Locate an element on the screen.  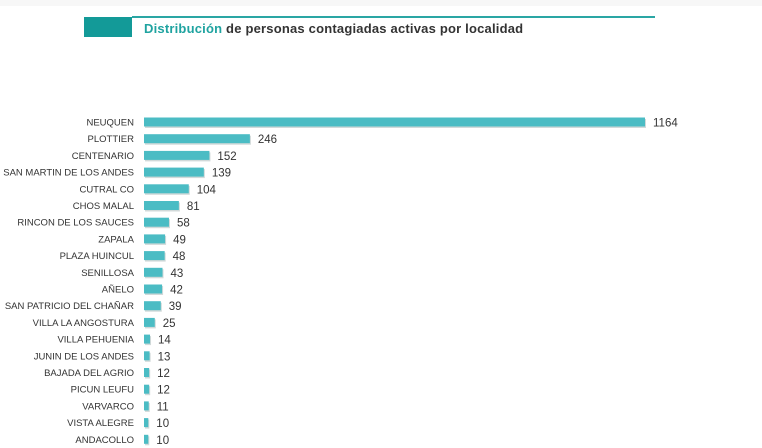
value-label: 104 is located at coordinates (207, 190).